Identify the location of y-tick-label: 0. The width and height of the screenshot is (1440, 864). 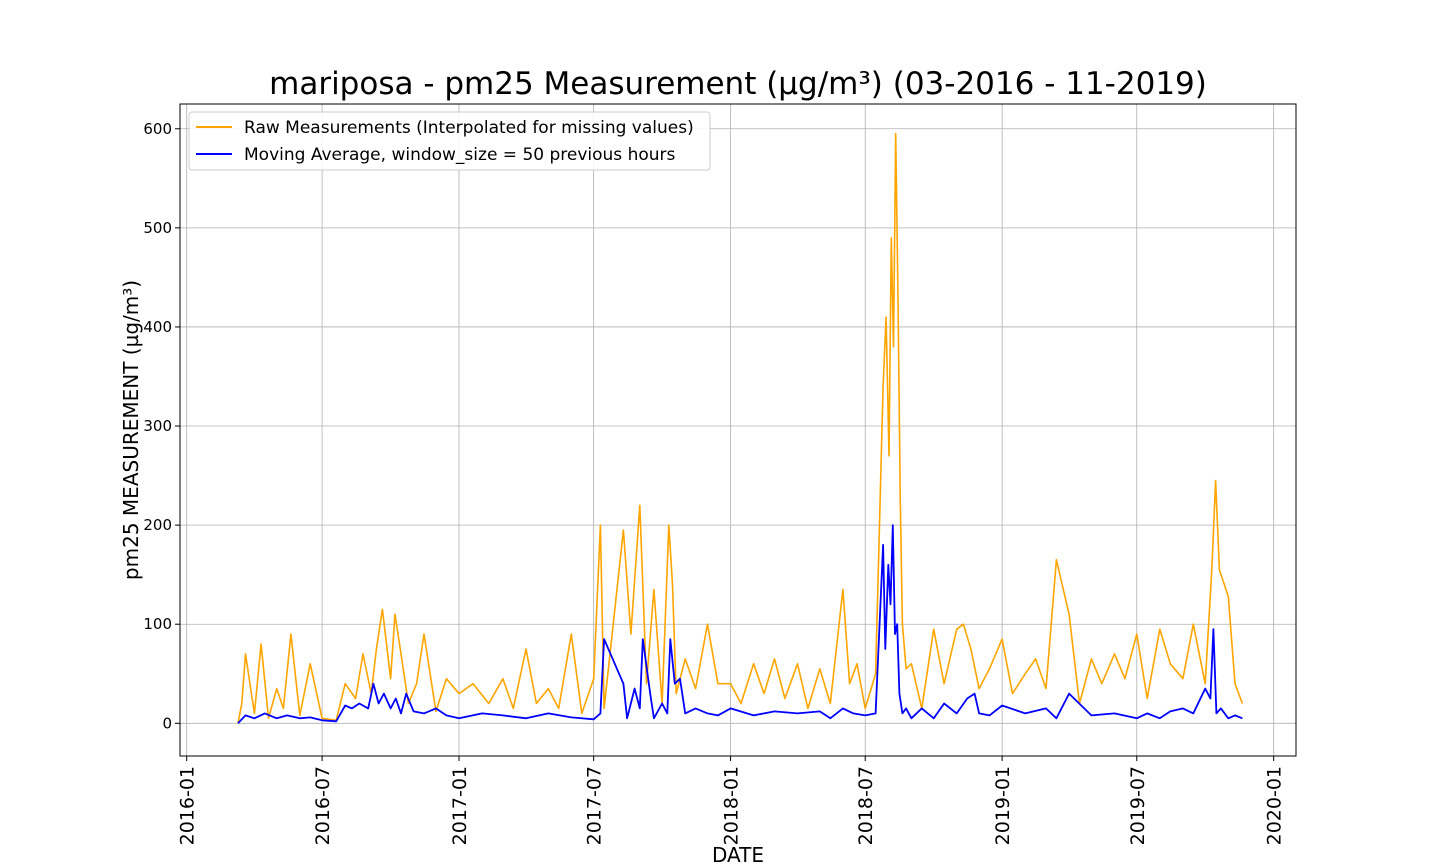
(167, 723).